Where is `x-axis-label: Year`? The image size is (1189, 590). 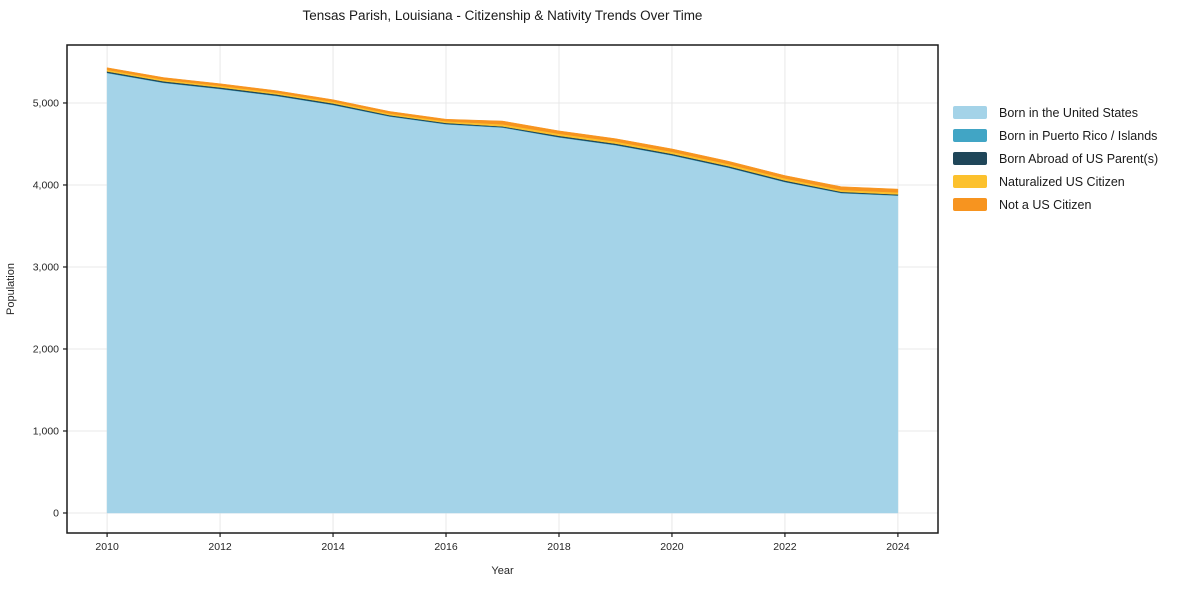
x-axis-label: Year is located at coordinates (502, 571).